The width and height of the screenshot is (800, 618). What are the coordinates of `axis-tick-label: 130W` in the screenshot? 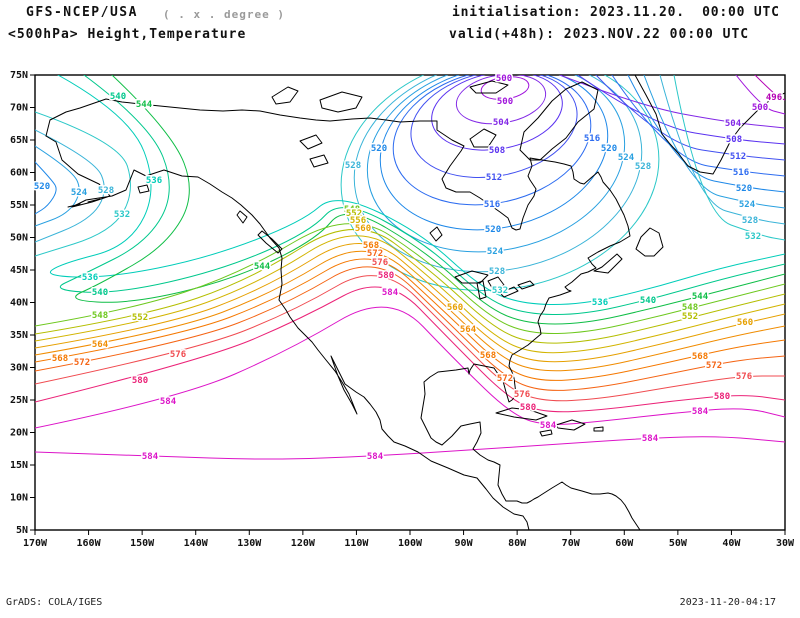 It's located at (249, 543).